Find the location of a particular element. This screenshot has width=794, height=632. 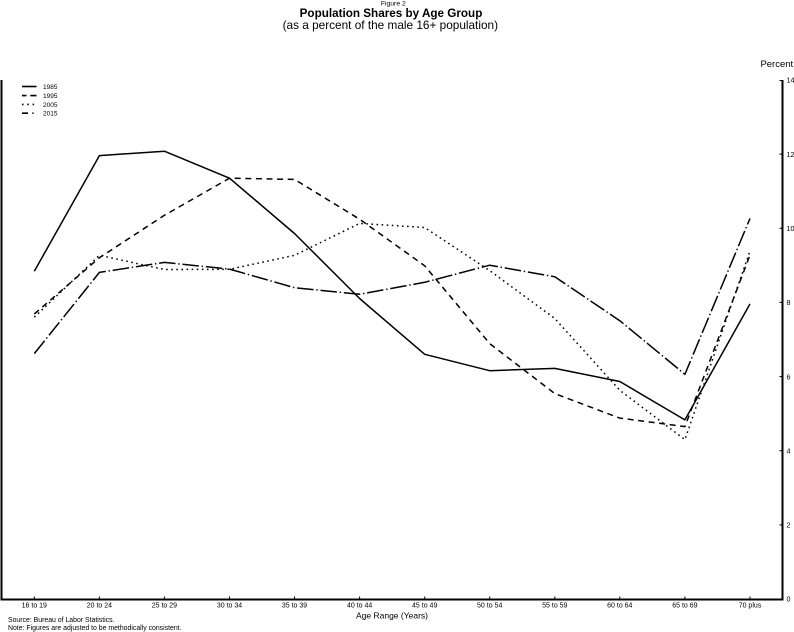

svg-text: Population Shares by Age Group is located at coordinates (391, 13).